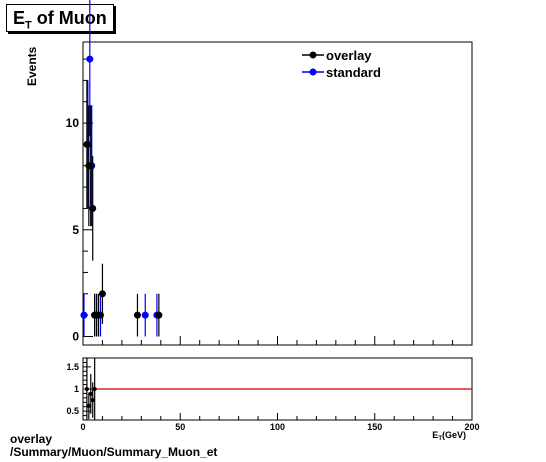 This screenshot has height=462, width=546. Describe the element at coordinates (75, 336) in the screenshot. I see `main-y-tick-label: 0` at that location.